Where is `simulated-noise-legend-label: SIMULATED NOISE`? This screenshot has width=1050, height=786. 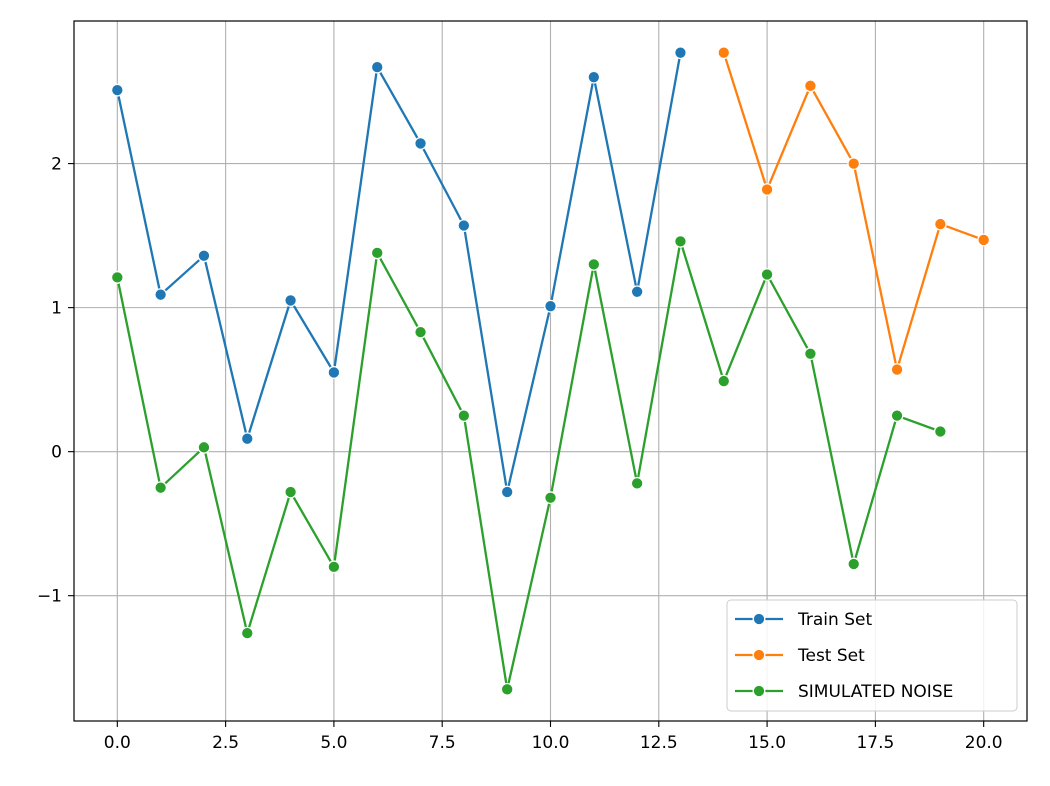
simulated-noise-legend-label: SIMULATED NOISE is located at coordinates (875, 692).